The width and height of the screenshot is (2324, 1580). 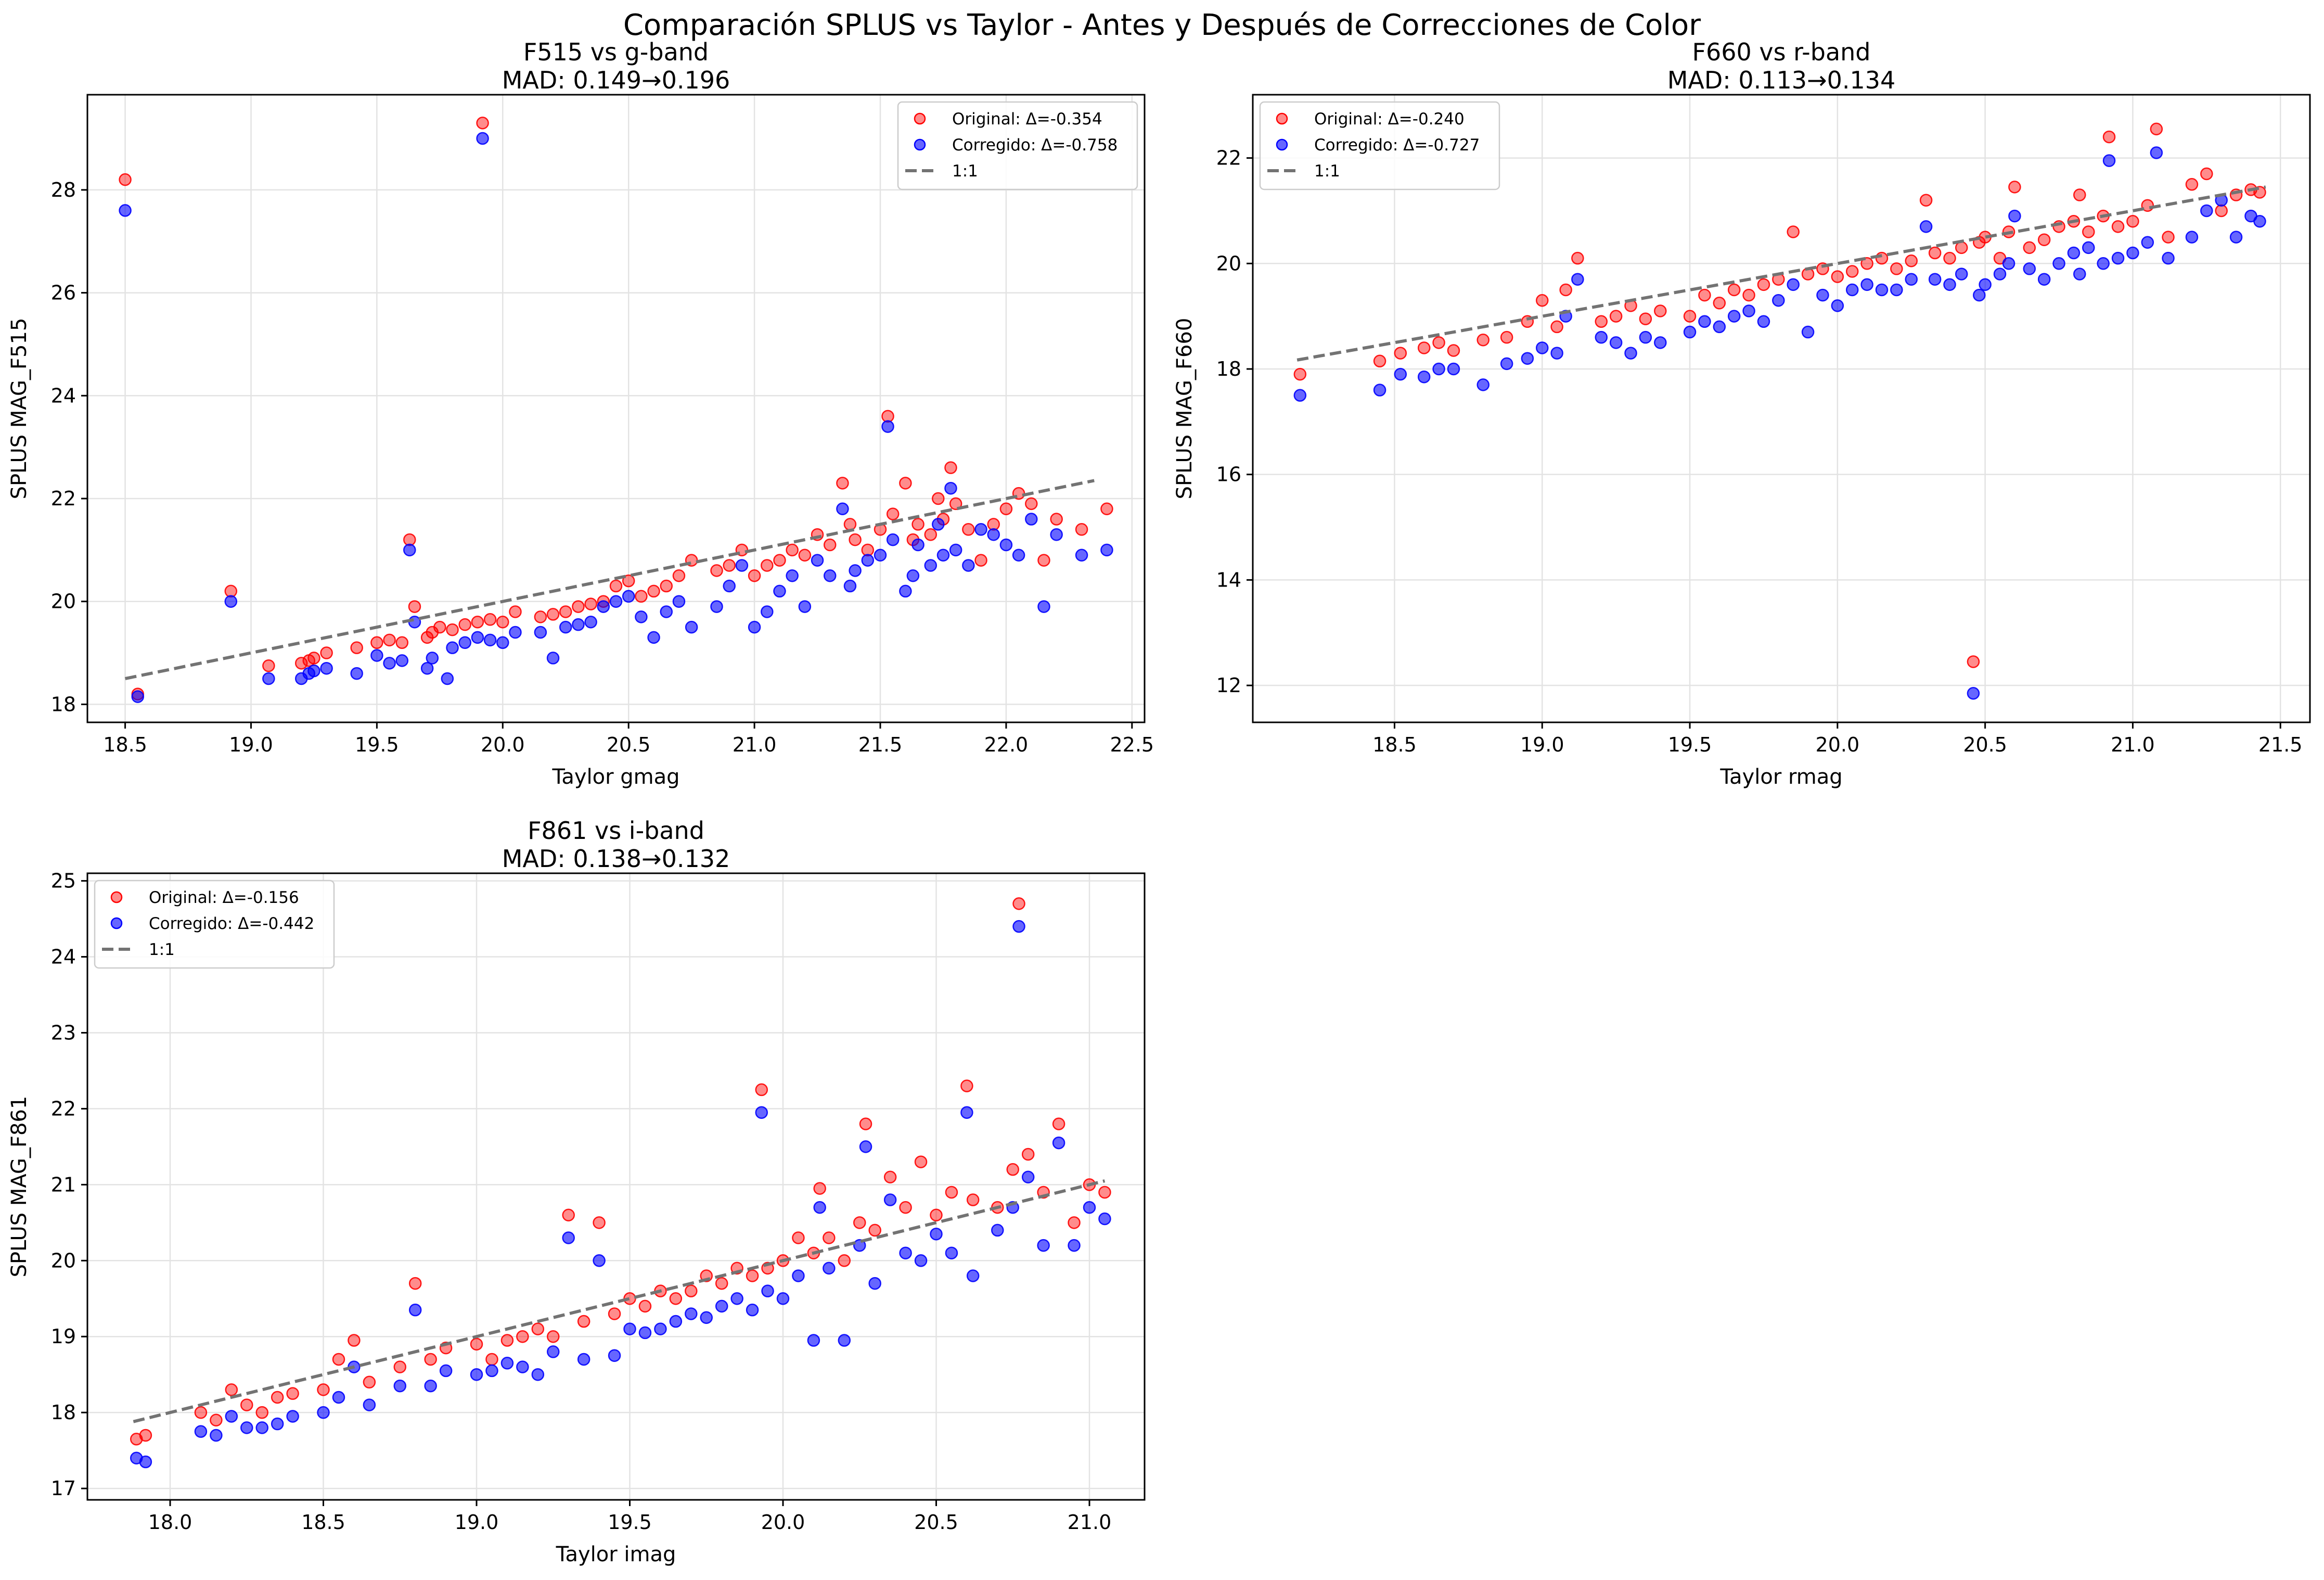 I want to click on x-tick-label: 21.0, so click(x=2133, y=744).